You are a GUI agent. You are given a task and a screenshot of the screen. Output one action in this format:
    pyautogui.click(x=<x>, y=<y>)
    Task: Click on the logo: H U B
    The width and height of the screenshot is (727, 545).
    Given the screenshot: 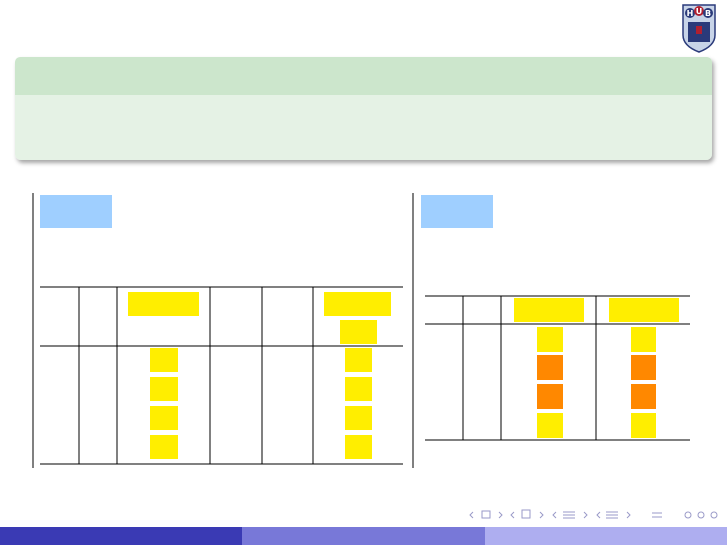 What is the action you would take?
    pyautogui.click(x=699, y=28)
    